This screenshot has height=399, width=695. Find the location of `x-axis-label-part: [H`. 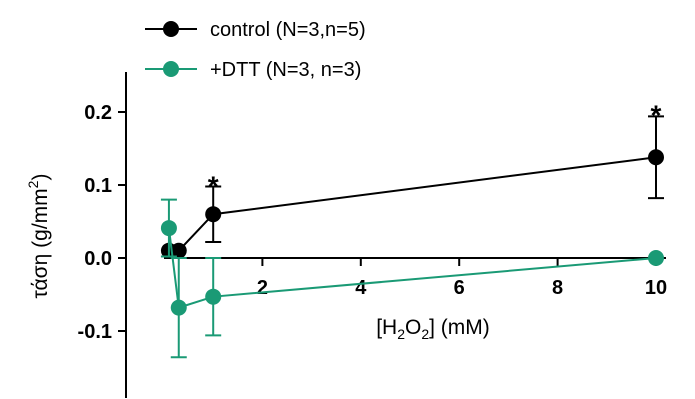

x-axis-label-part: [H is located at coordinates (386, 327).